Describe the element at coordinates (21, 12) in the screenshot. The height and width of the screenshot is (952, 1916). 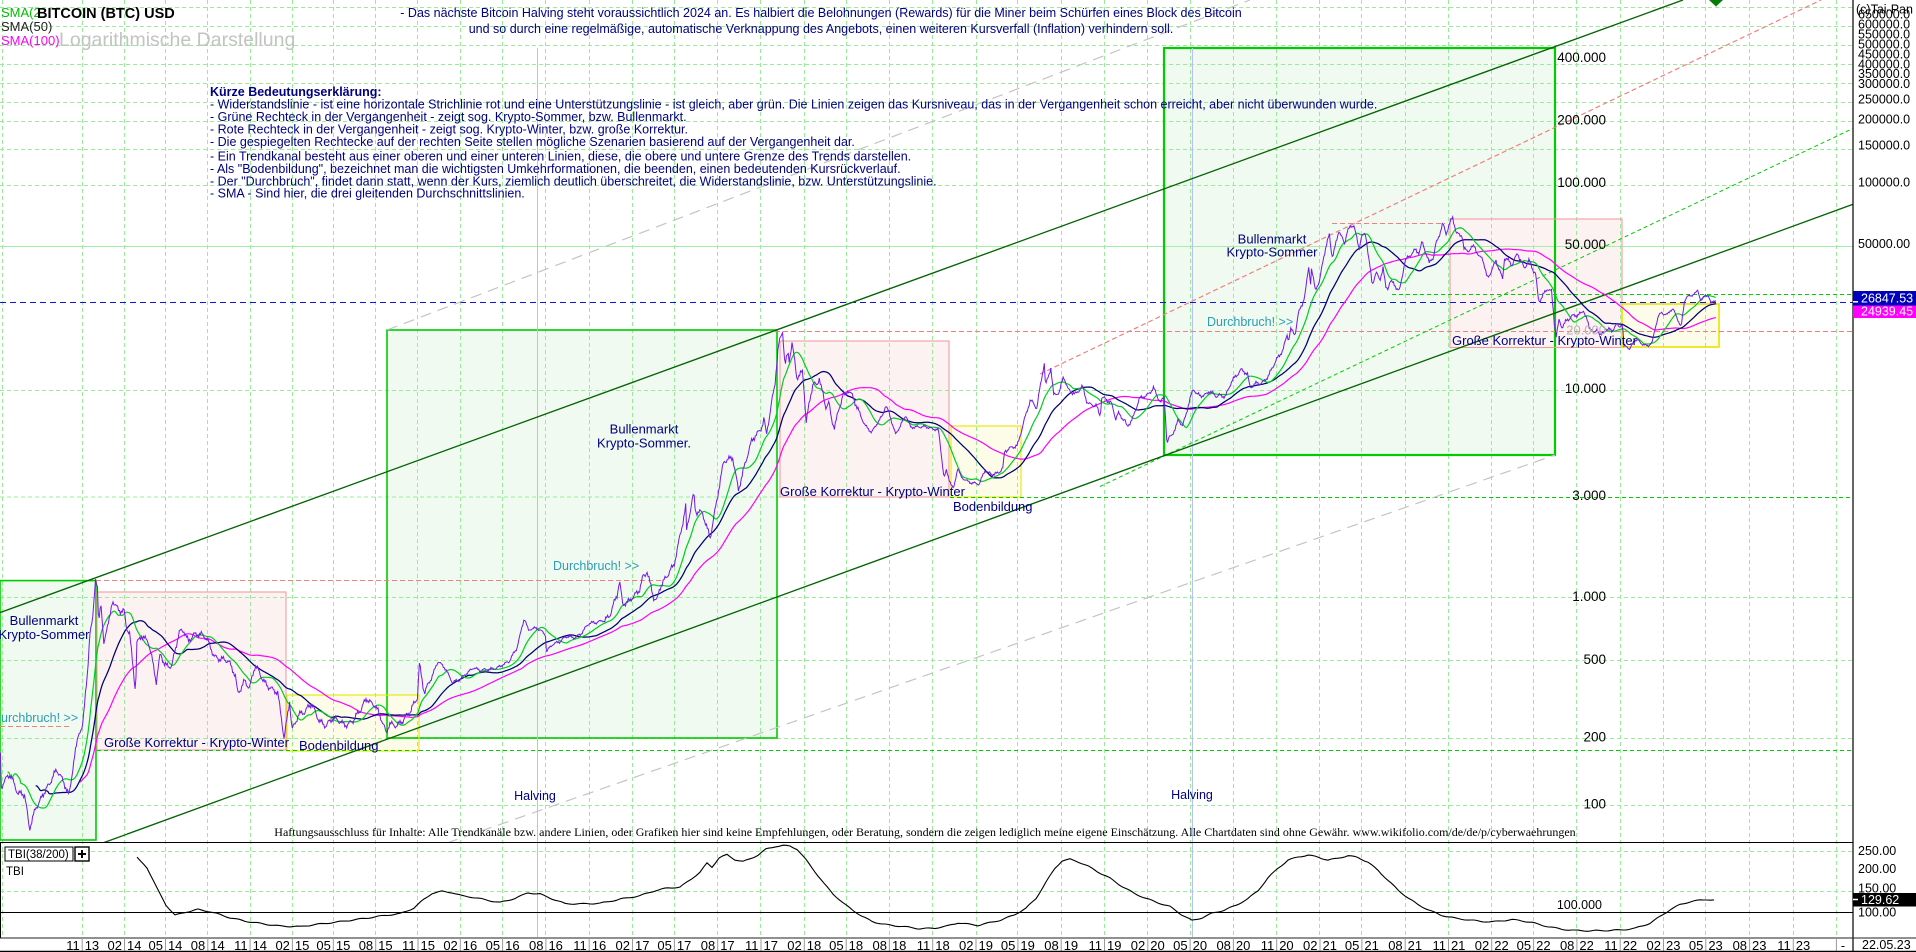
I see `svg-text: SMA(2` at that location.